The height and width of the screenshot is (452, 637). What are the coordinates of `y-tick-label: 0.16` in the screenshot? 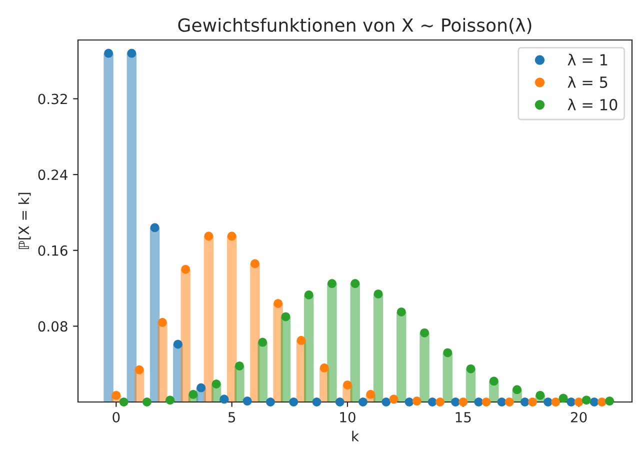 It's located at (53, 250).